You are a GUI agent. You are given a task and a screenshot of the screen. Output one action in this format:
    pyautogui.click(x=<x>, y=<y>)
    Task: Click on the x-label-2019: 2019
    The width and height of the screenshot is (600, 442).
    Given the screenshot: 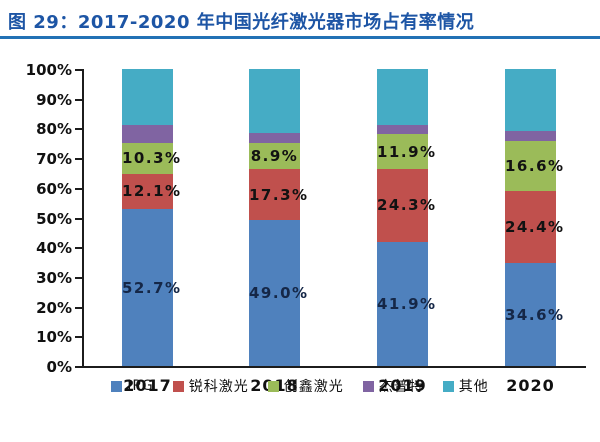 What is the action you would take?
    pyautogui.click(x=402, y=385)
    